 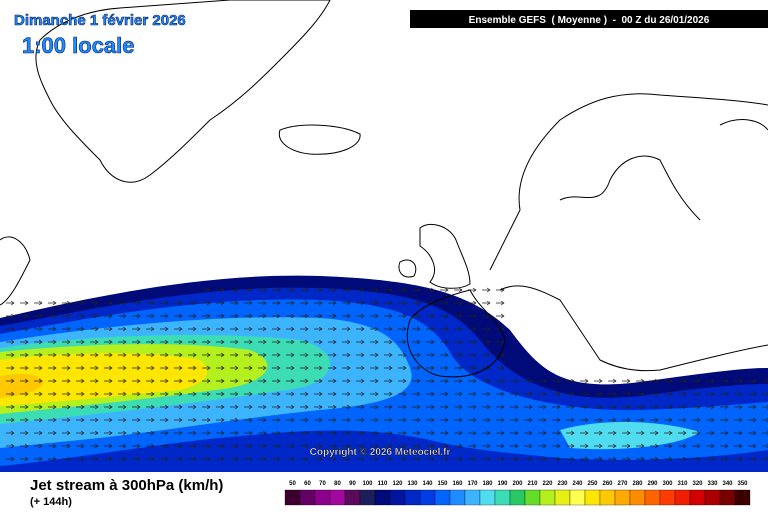 What do you see at coordinates (562, 484) in the screenshot?
I see `legend-label: 230` at bounding box center [562, 484].